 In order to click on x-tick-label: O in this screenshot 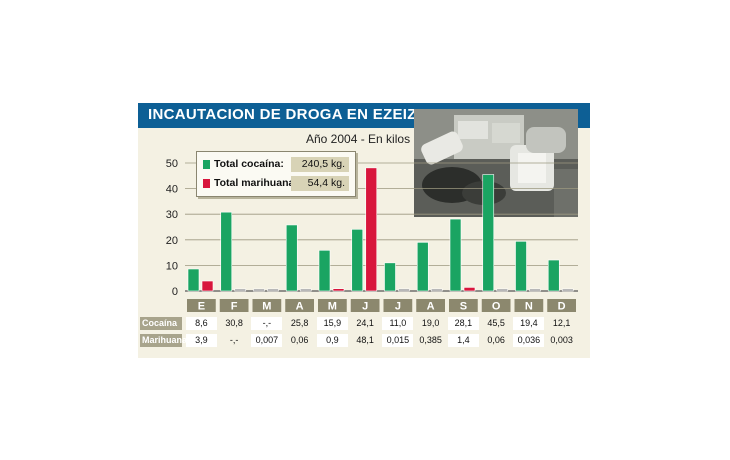, I will do `click(496, 307)`.